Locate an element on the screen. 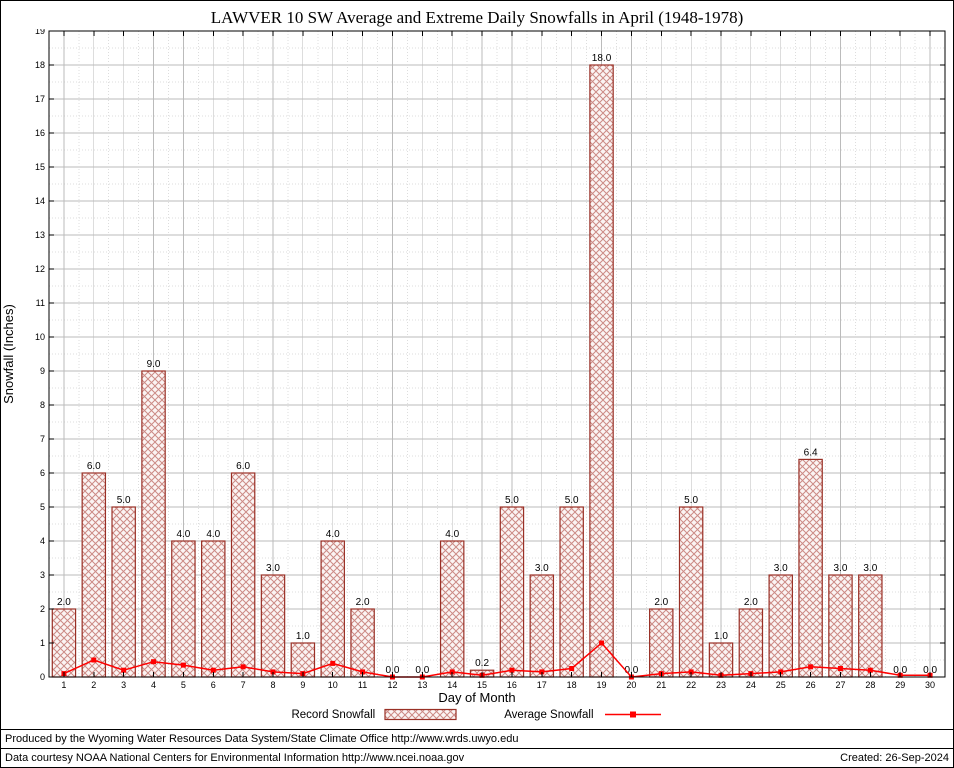 The width and height of the screenshot is (954, 768). bar-value-label: 18.0 is located at coordinates (602, 58).